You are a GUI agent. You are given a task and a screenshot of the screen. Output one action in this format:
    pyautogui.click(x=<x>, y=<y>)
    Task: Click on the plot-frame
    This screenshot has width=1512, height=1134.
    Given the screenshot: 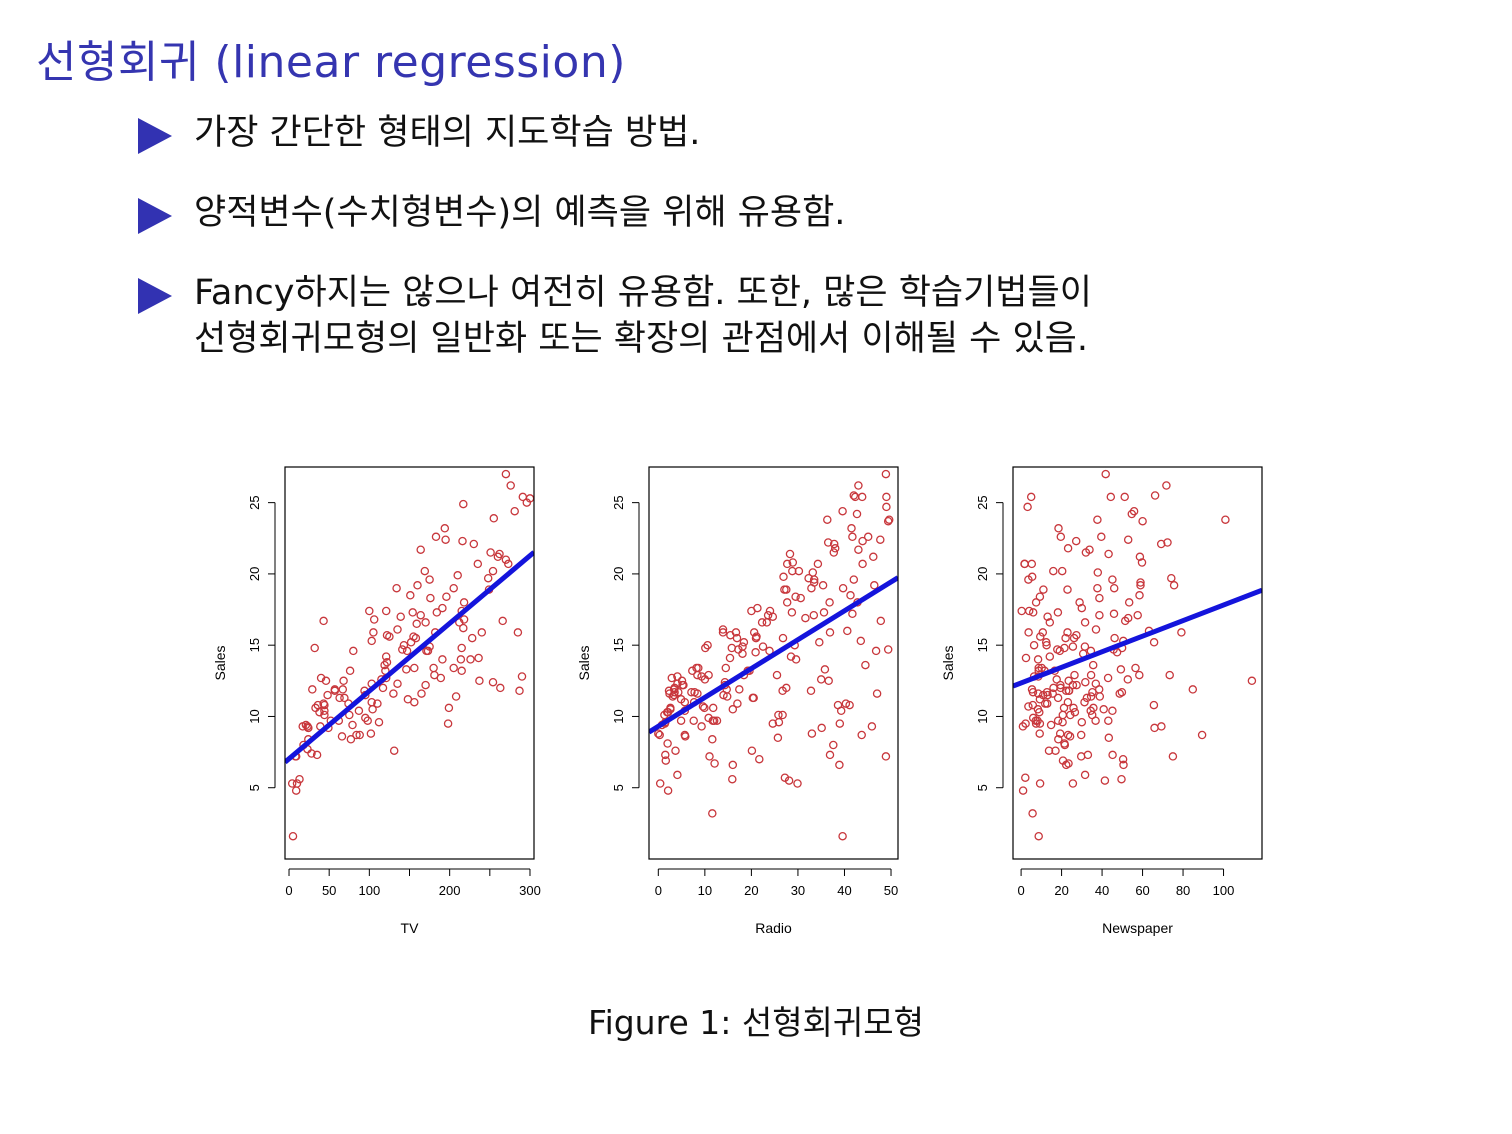 What is the action you would take?
    pyautogui.click(x=773, y=663)
    